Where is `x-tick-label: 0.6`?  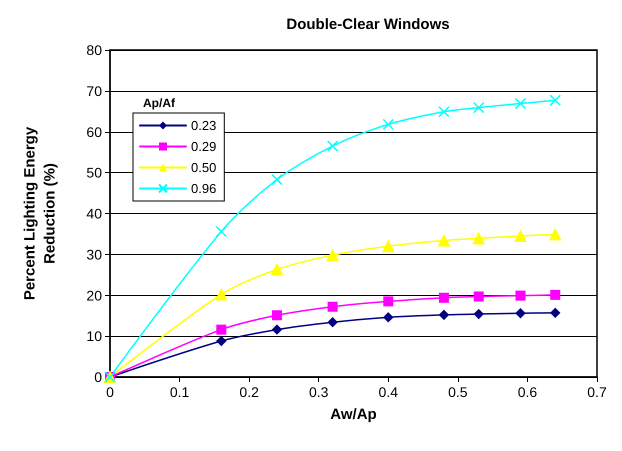
x-tick-label: 0.6 is located at coordinates (528, 392).